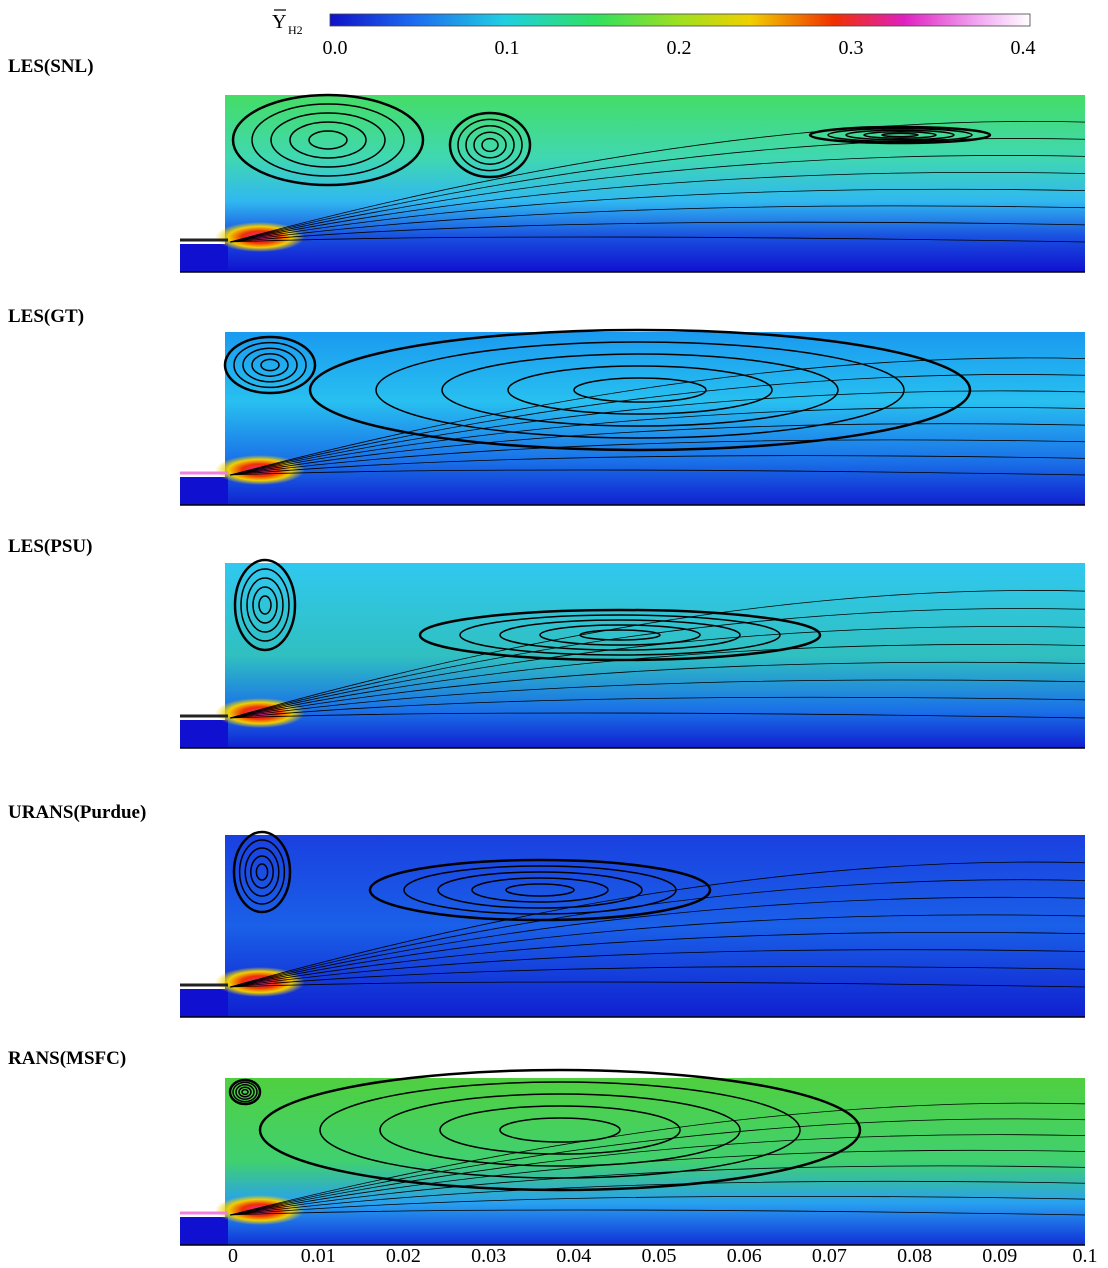 Image resolution: width=1108 pixels, height=1268 pixels. I want to click on panel-label: LES(GT), so click(46, 316).